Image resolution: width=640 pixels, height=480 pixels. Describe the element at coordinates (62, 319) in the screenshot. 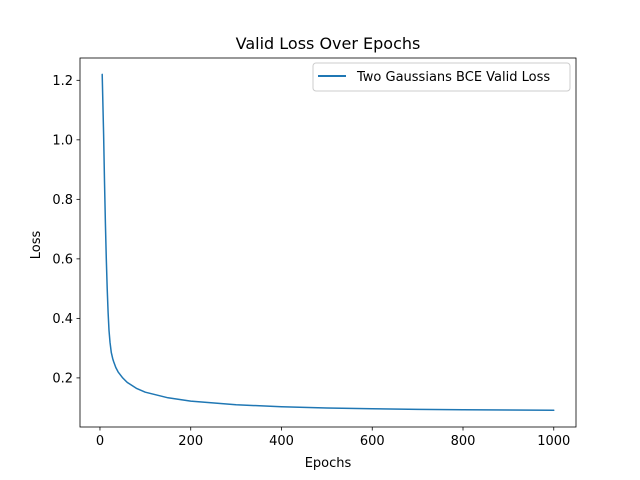

I see `y-tick-label: 0.4` at that location.